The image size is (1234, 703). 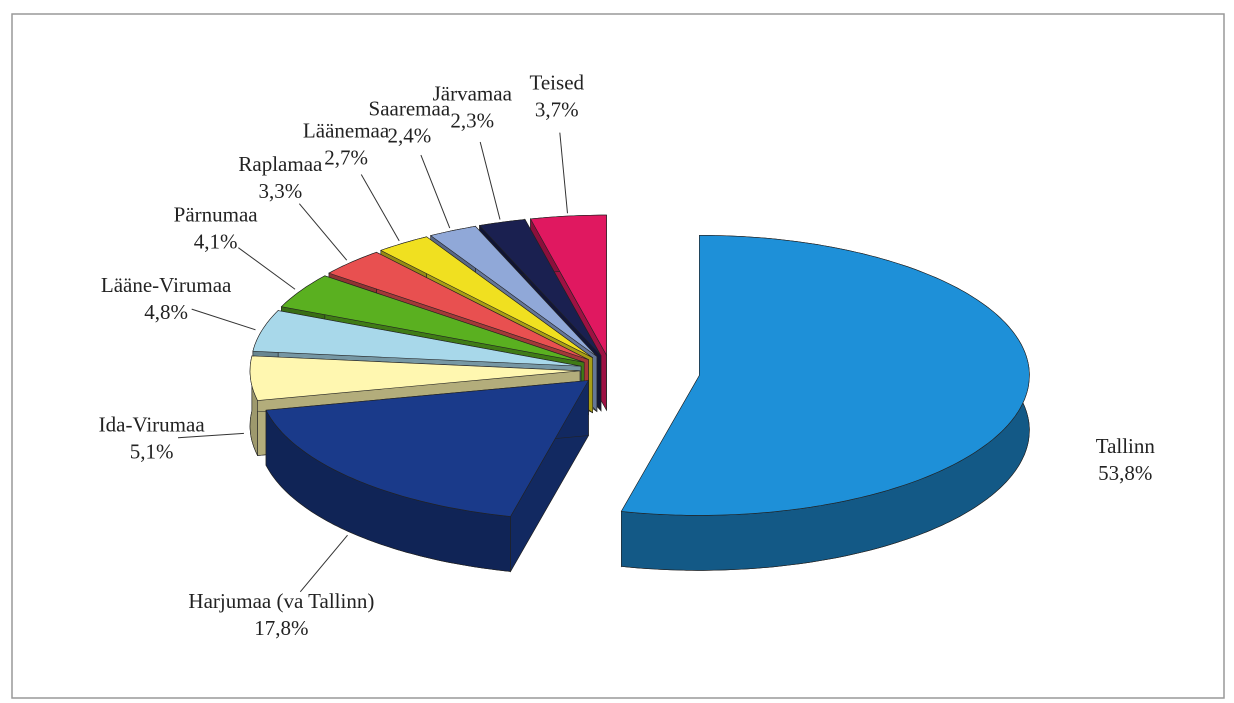 What do you see at coordinates (1126, 446) in the screenshot?
I see `category-label: Tallinn` at bounding box center [1126, 446].